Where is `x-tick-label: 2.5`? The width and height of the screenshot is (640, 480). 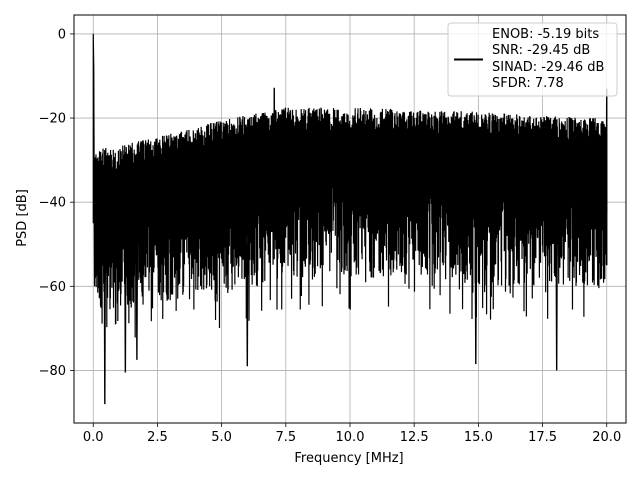 x-tick-label: 2.5 is located at coordinates (157, 437).